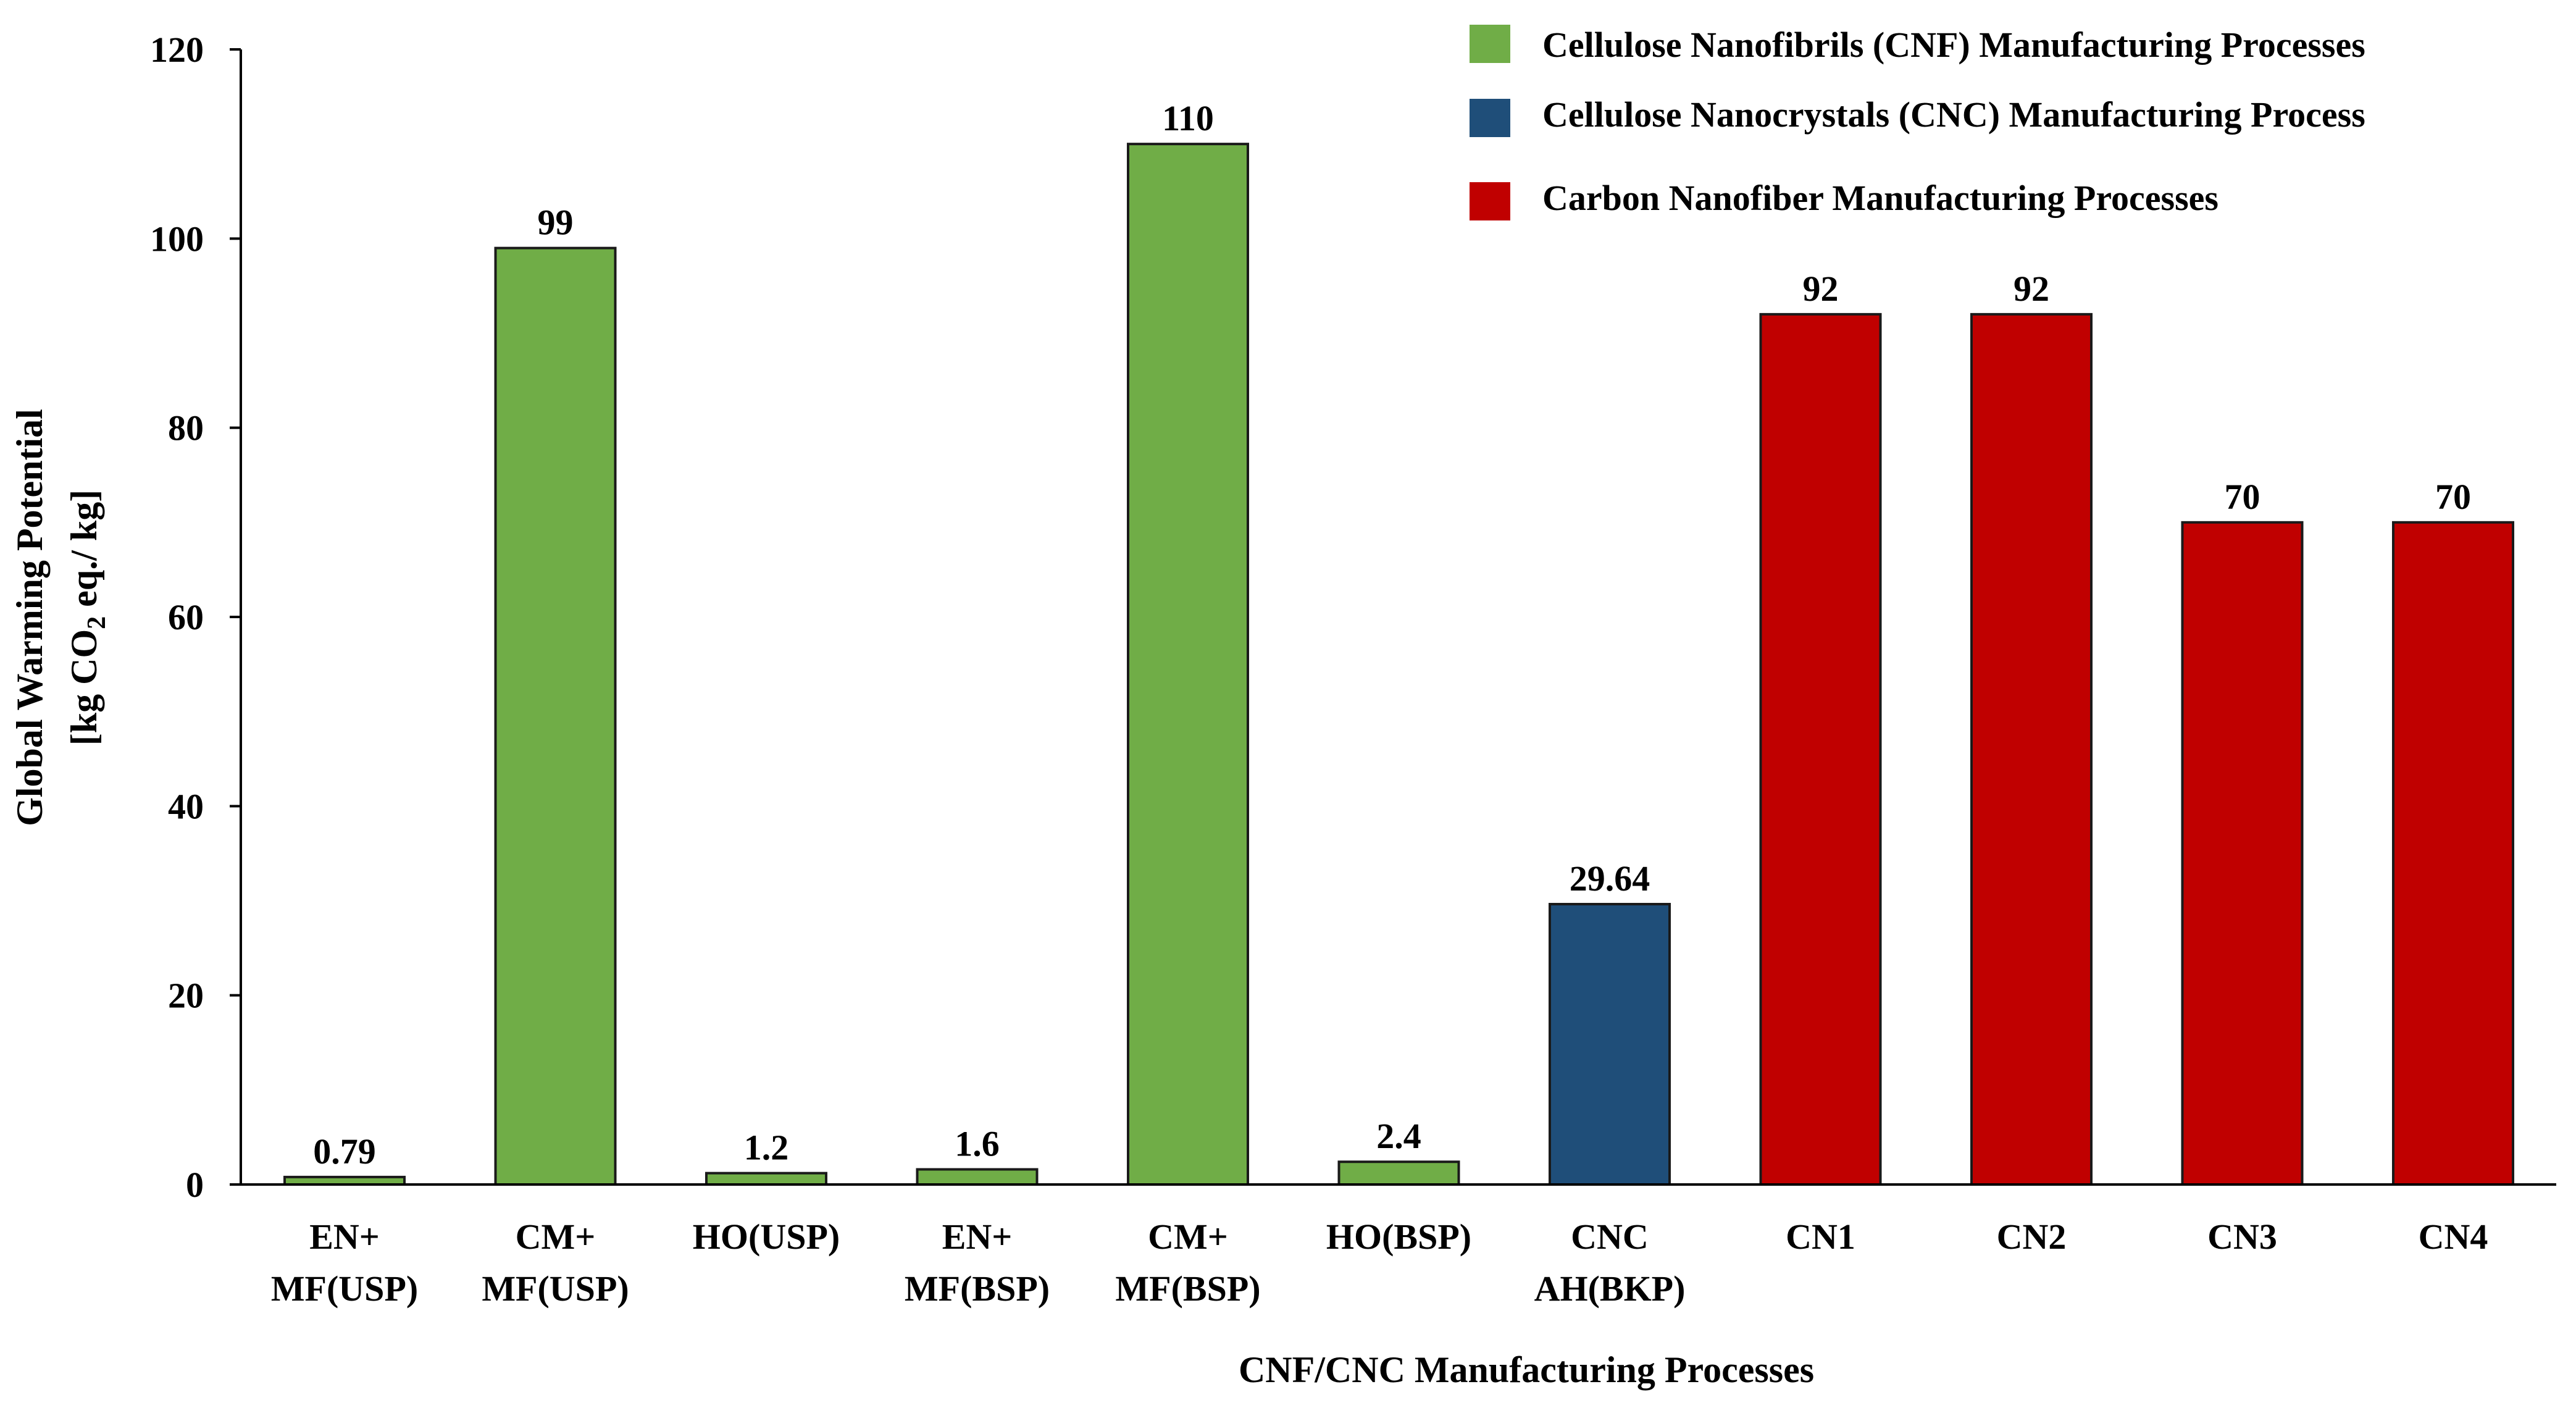 This screenshot has width=2576, height=1413. What do you see at coordinates (195, 1185) in the screenshot?
I see `y-tick-label: 0` at bounding box center [195, 1185].